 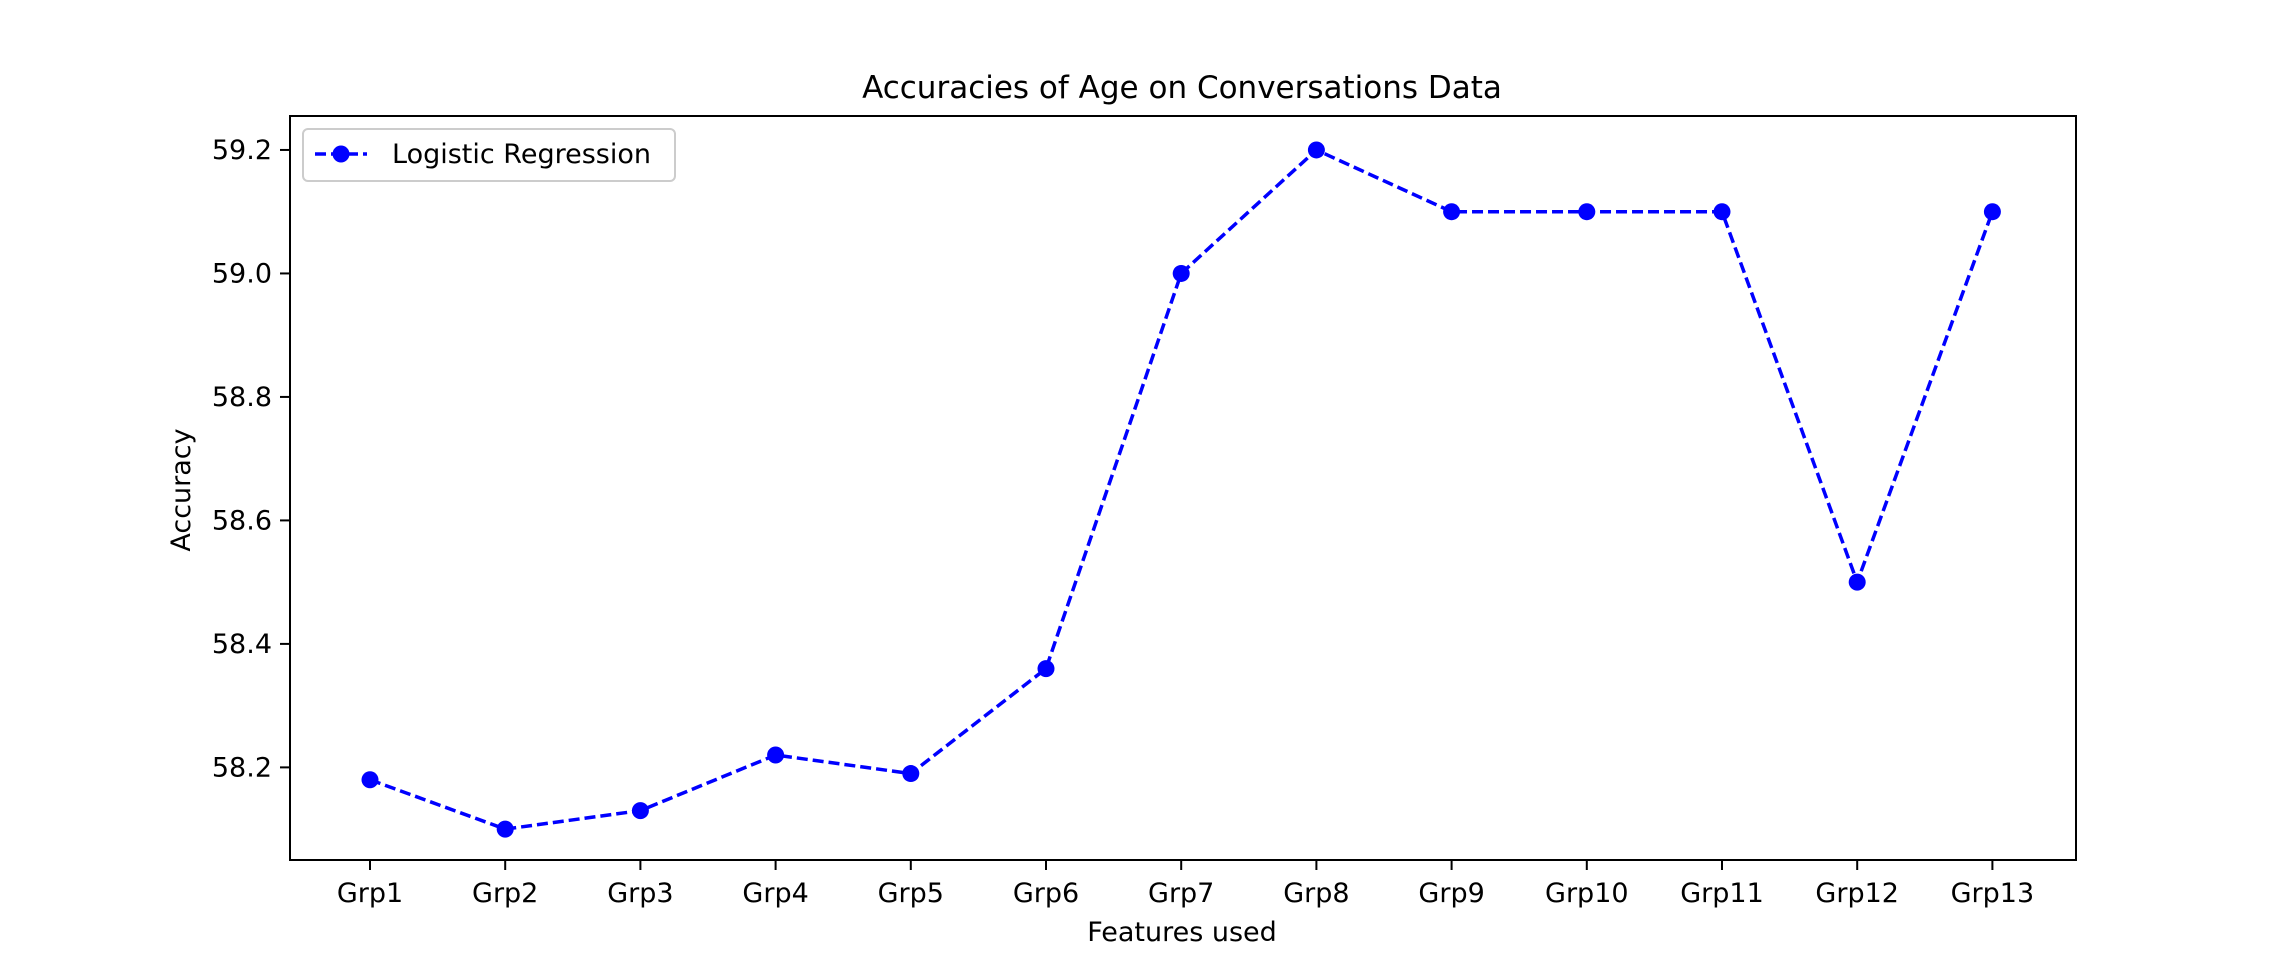 What do you see at coordinates (1587, 893) in the screenshot?
I see `x-tick-label: Grp10` at bounding box center [1587, 893].